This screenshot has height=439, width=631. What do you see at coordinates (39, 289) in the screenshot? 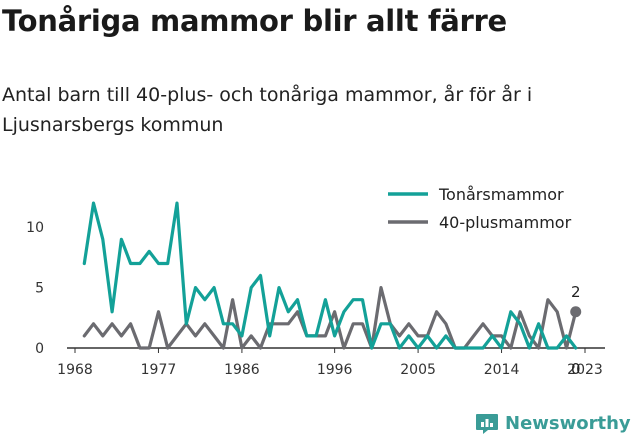
I see `y-tick-label: 5` at bounding box center [39, 289].